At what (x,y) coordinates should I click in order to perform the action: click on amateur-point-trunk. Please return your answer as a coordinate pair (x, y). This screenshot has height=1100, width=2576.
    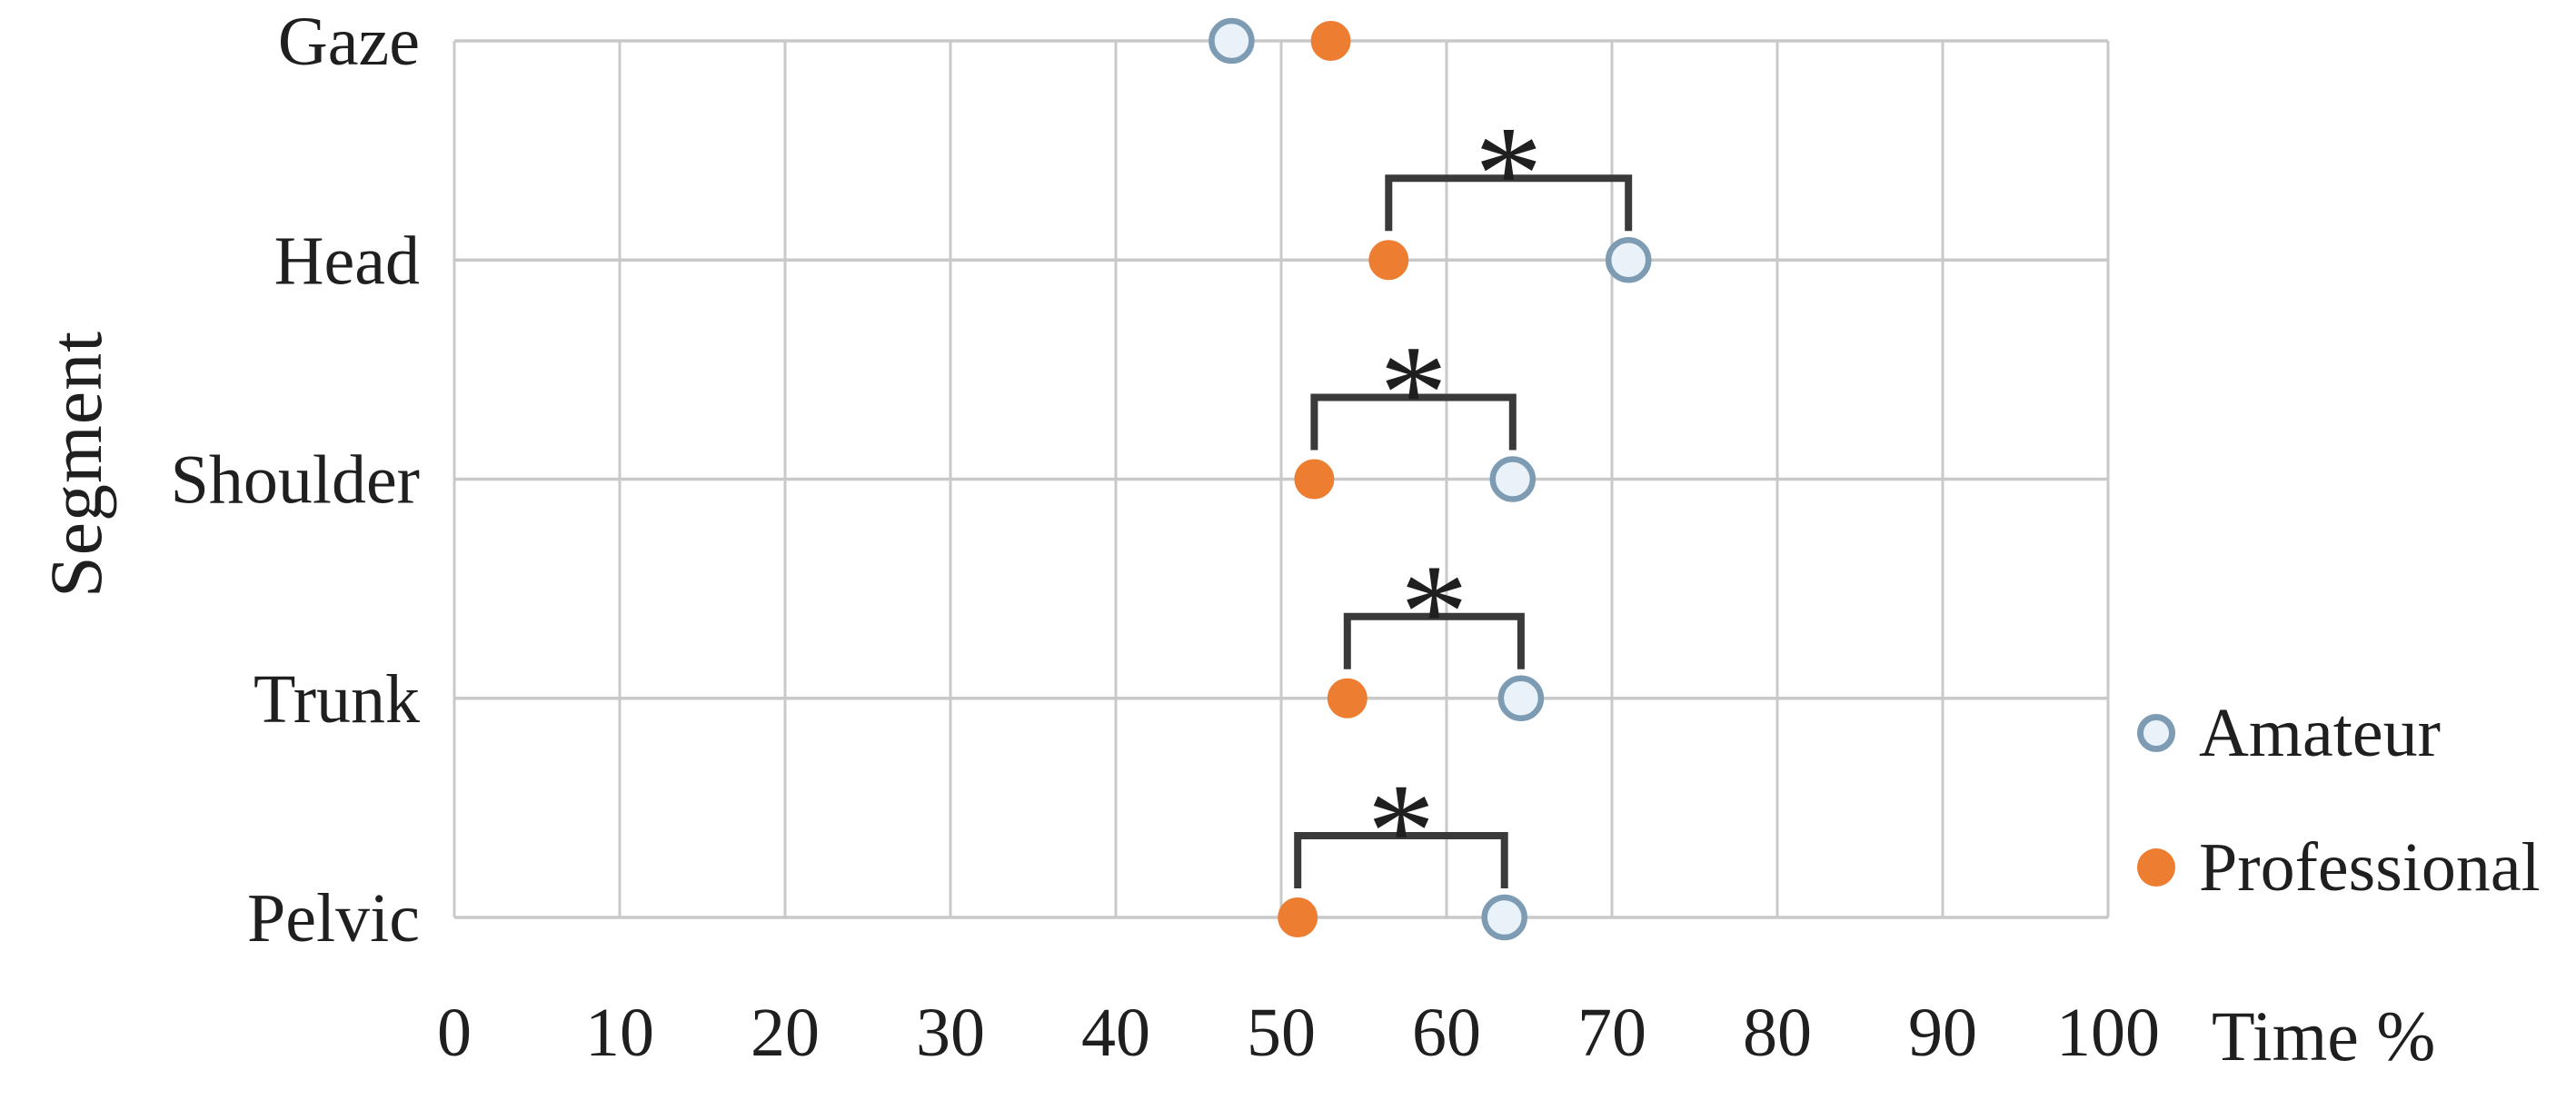
    Looking at the image, I should click on (1521, 698).